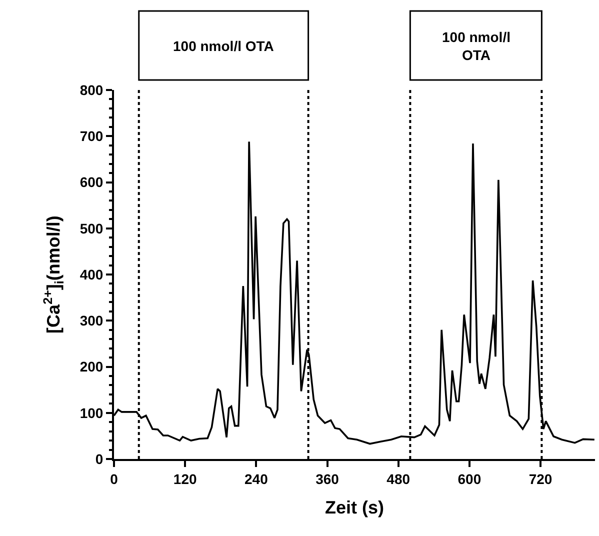  What do you see at coordinates (92, 136) in the screenshot?
I see `y-tick-label: 700` at bounding box center [92, 136].